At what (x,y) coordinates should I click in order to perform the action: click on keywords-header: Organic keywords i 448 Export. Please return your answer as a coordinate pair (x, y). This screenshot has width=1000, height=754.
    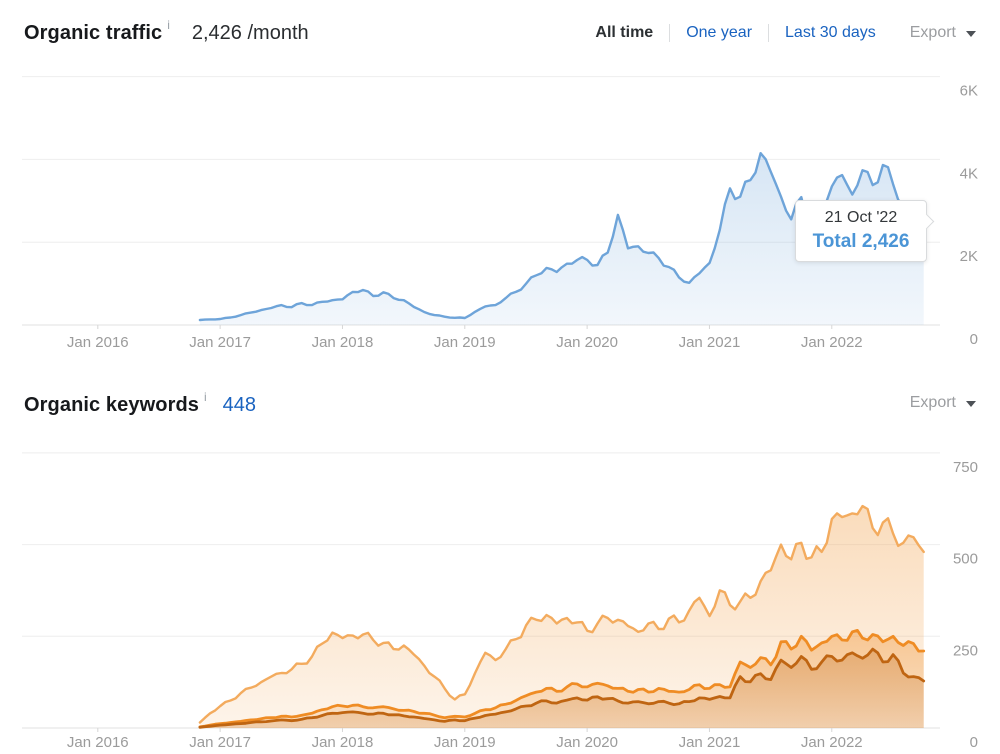
    Looking at the image, I should click on (500, 418).